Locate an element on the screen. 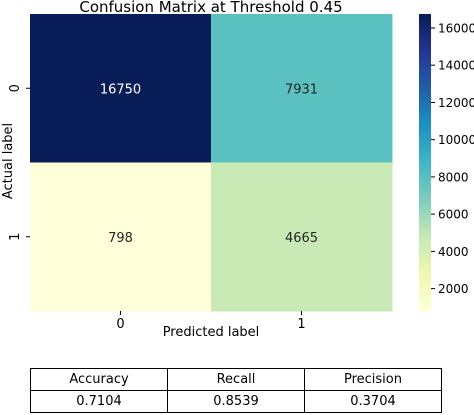  precision-value: 0.3704 is located at coordinates (373, 401).